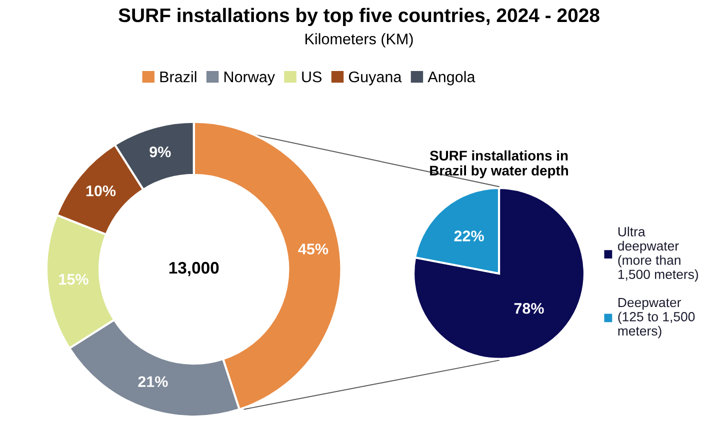 Image resolution: width=718 pixels, height=424 pixels. What do you see at coordinates (375, 78) in the screenshot?
I see `legend-label: Guyana` at bounding box center [375, 78].